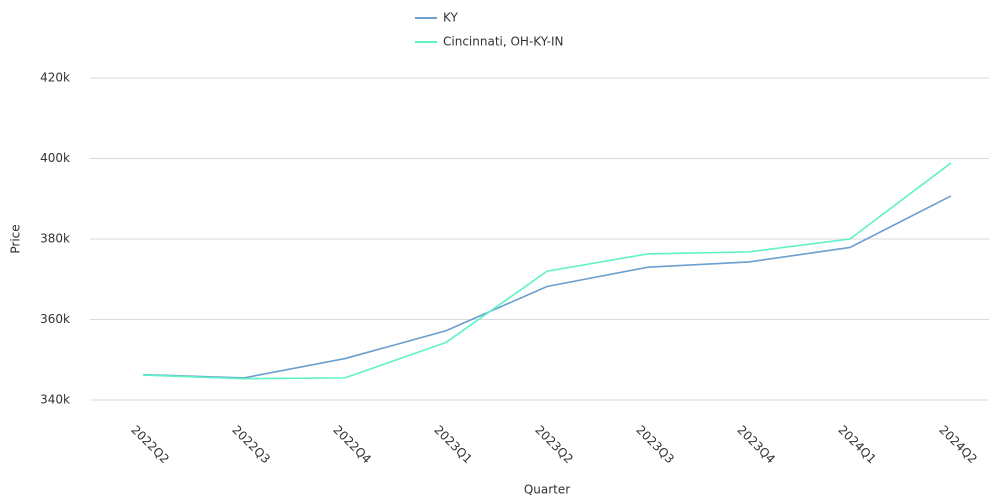 The image size is (989, 498). I want to click on y-tick-label: 400k, so click(55, 158).